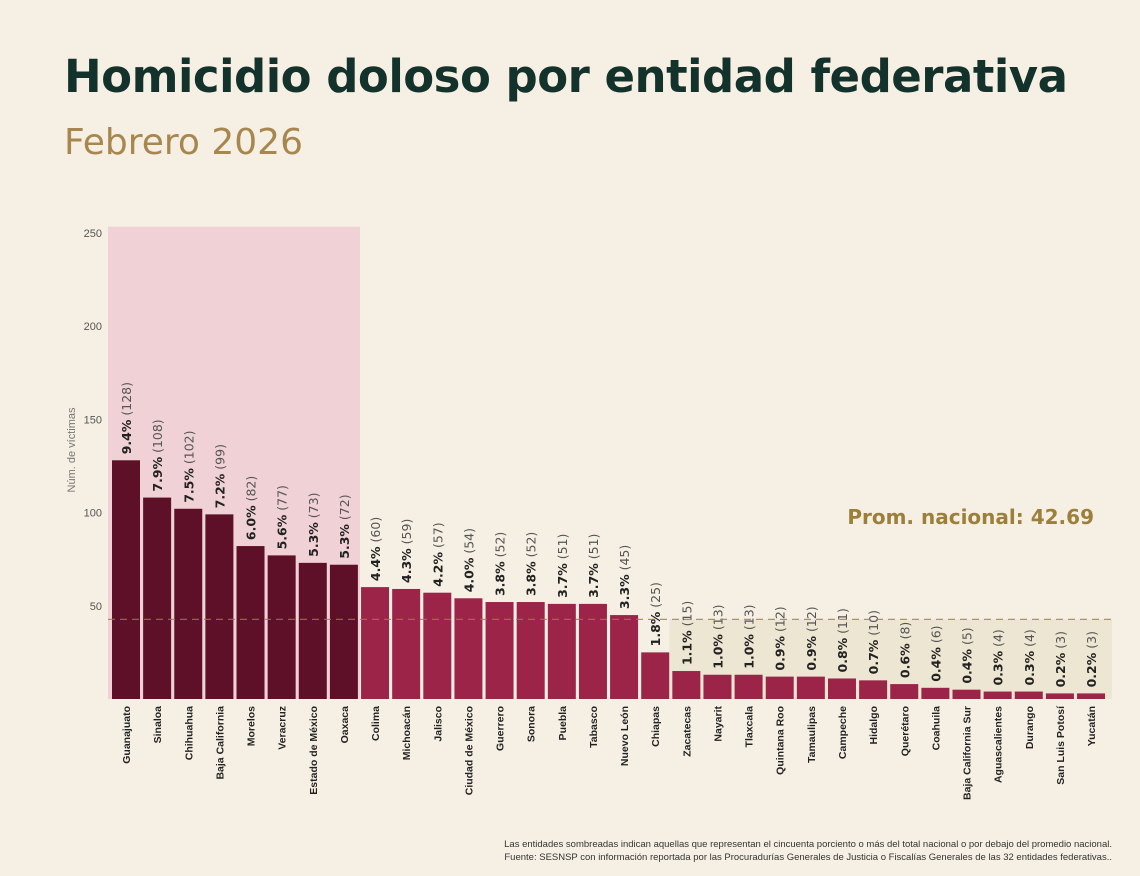 The width and height of the screenshot is (1140, 876). Describe the element at coordinates (189, 733) in the screenshot. I see `category-label: Chihuahua` at that location.